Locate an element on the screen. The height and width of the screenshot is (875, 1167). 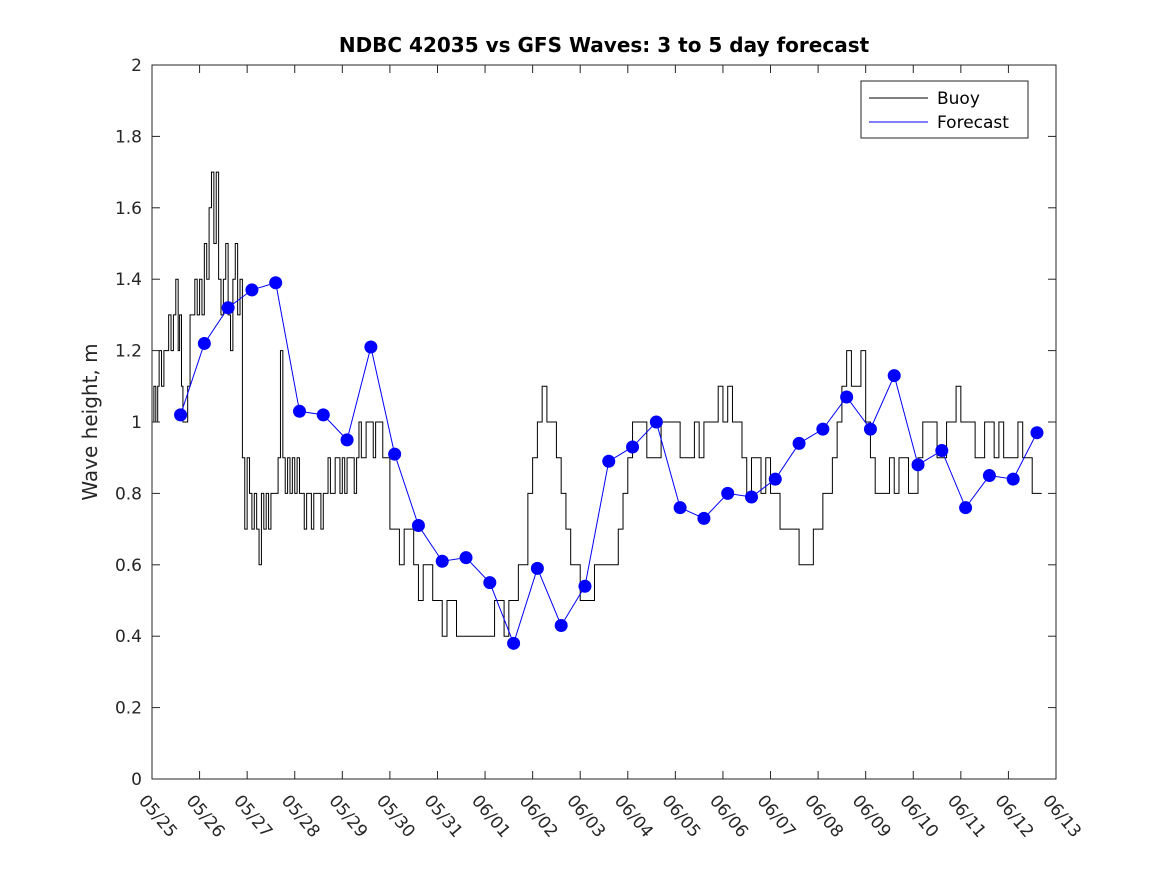
x-tick-label: 05/28 is located at coordinates (300, 816).